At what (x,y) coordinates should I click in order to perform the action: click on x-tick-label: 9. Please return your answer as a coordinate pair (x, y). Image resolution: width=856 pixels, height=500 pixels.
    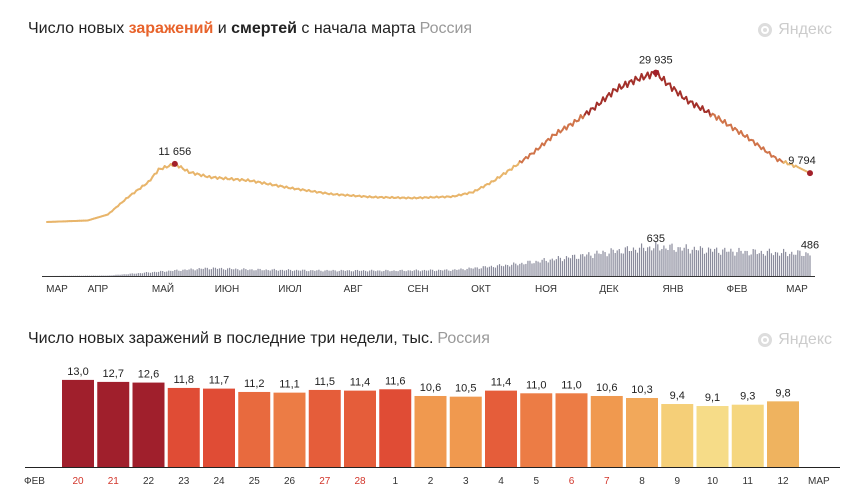
    Looking at the image, I should click on (677, 481).